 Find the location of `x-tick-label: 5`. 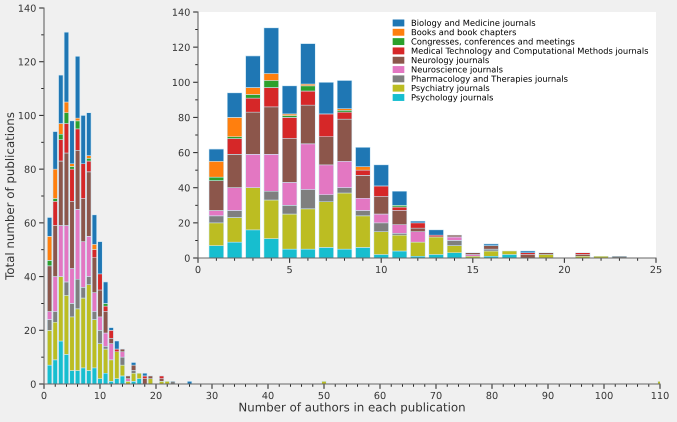

x-tick-label: 5 is located at coordinates (289, 270).